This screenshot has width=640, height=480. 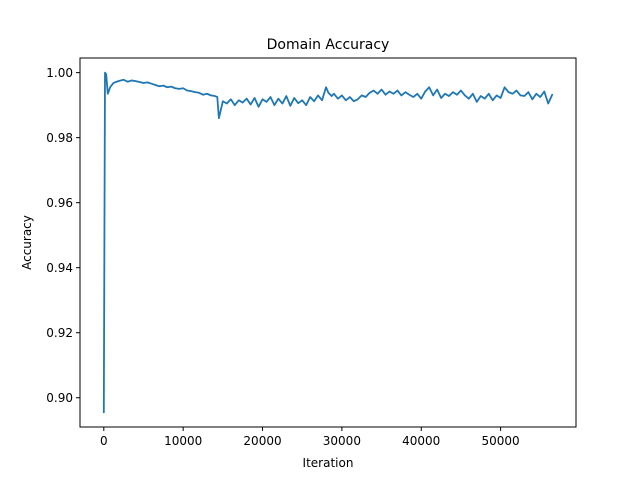 I want to click on y-tick-label: 1.00, so click(x=59, y=73).